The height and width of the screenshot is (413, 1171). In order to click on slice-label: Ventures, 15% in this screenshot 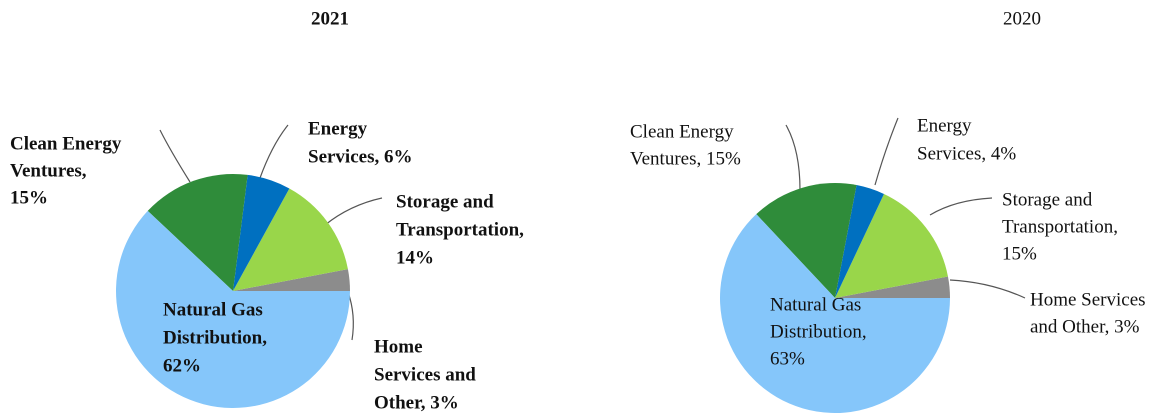, I will do `click(685, 158)`.